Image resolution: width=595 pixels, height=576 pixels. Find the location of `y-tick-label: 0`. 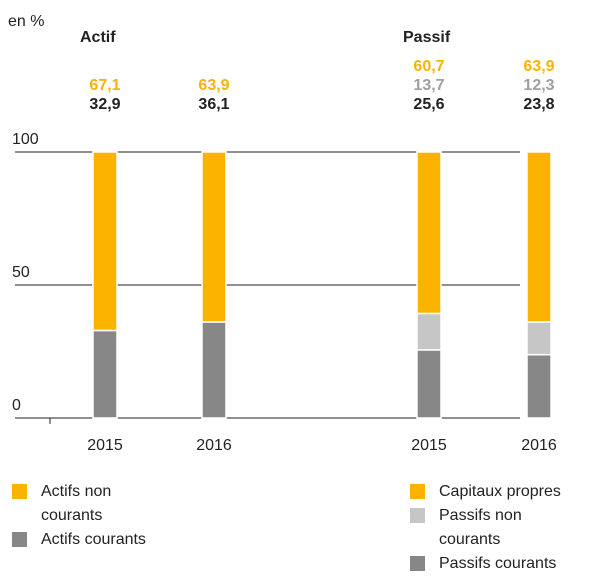

y-tick-label: 0 is located at coordinates (16, 405).